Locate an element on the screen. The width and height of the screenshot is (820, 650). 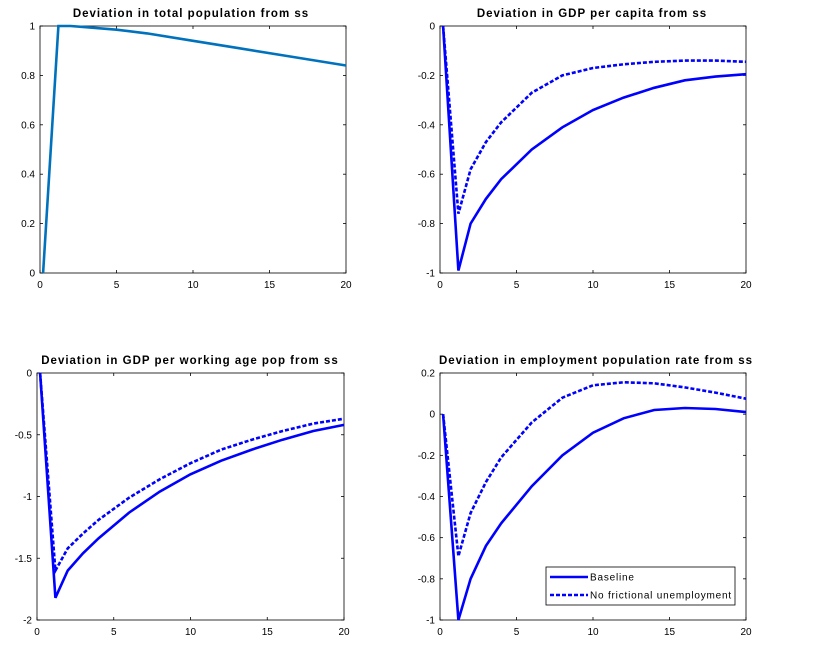
legend-label: No frictional unemployment is located at coordinates (661, 596).